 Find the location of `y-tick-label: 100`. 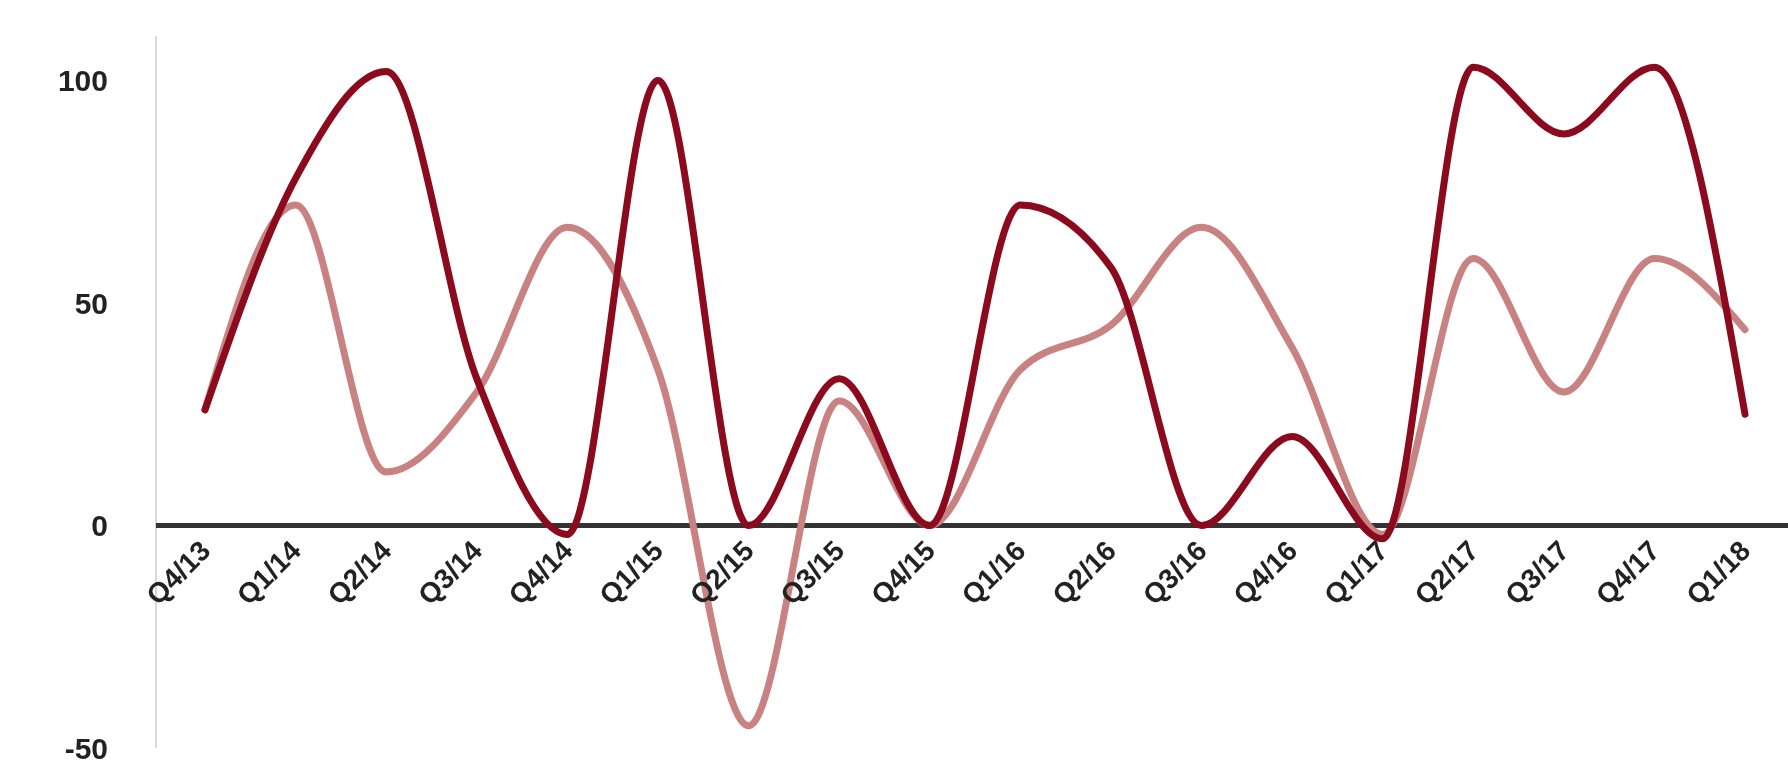

y-tick-label: 100 is located at coordinates (82, 80).